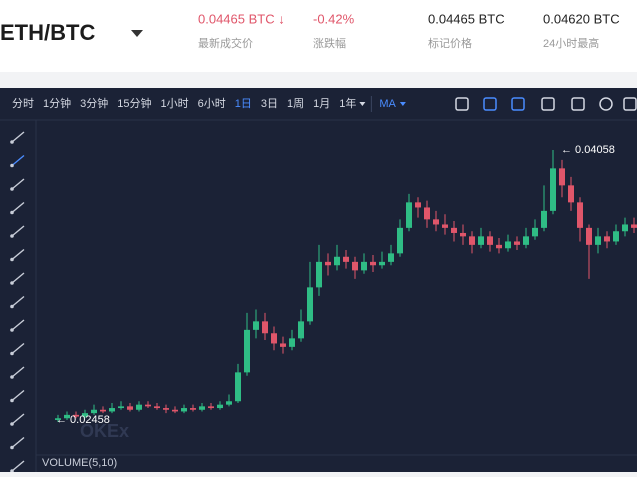 The height and width of the screenshot is (477, 637). Describe the element at coordinates (321, 104) in the screenshot. I see `interval-button: 1月` at that location.